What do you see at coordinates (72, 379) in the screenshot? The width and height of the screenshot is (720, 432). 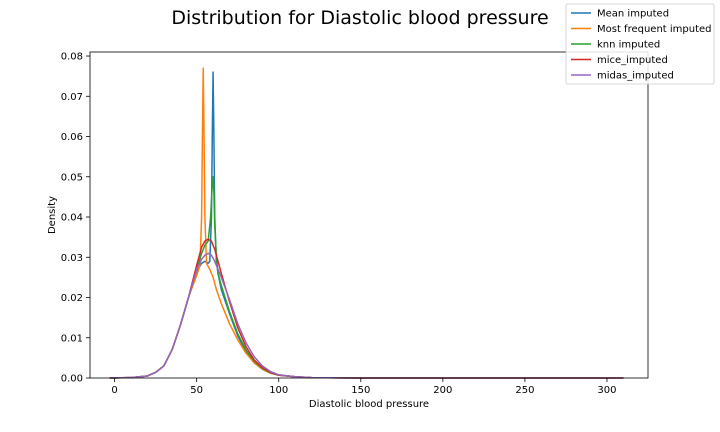 I see `y-tick-label: 0.00` at bounding box center [72, 379].